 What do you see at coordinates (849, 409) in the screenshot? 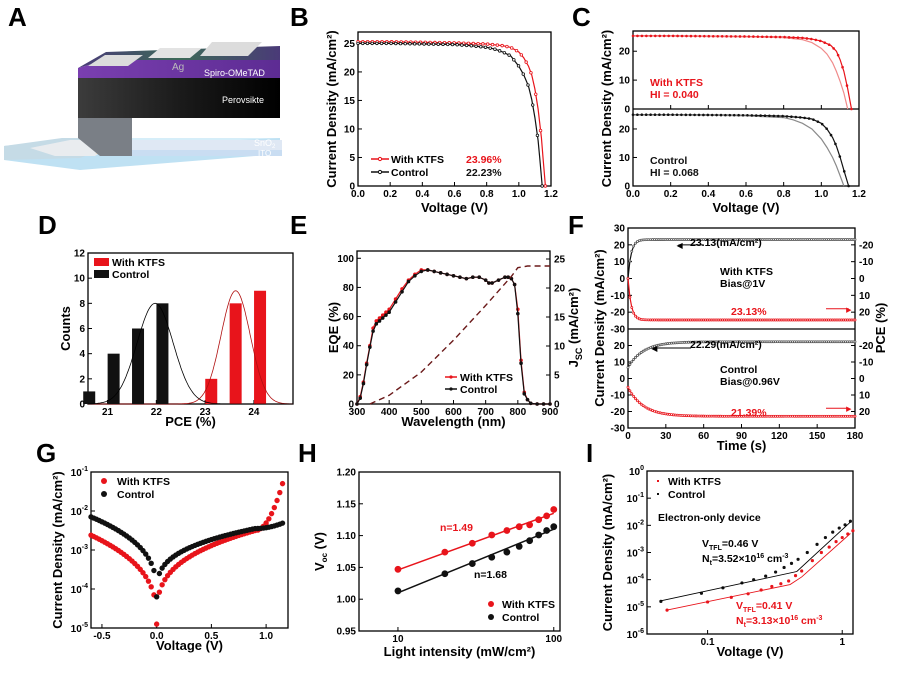
I see `arrow-right-icon: ▶` at bounding box center [849, 409].